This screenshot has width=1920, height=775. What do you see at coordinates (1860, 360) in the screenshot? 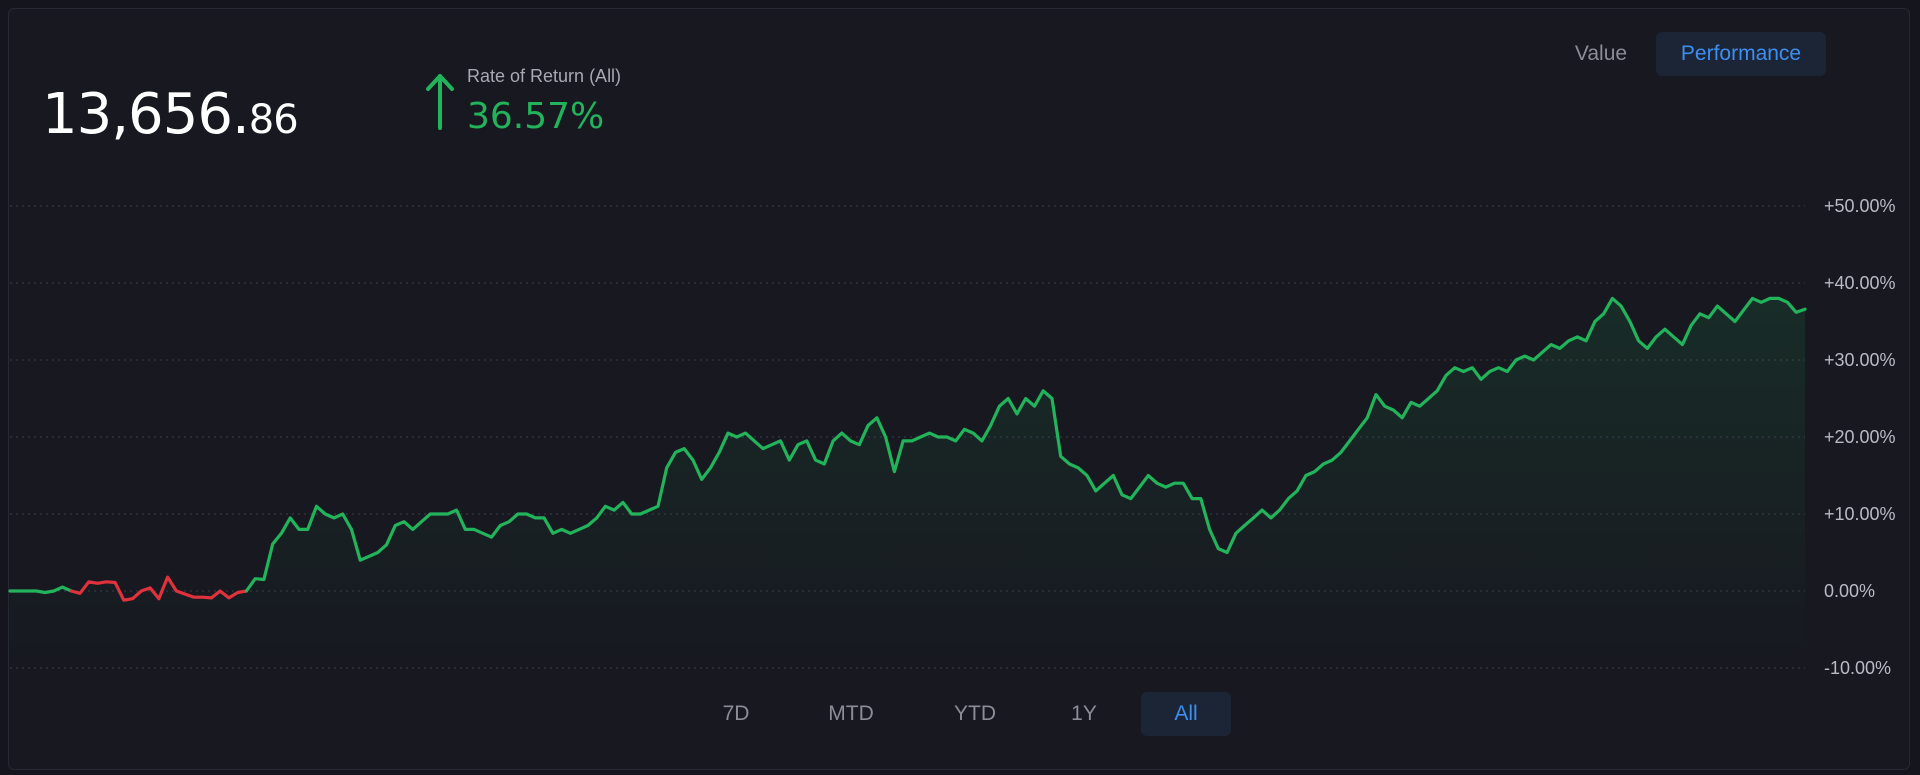
I see `y-tick-label: +30.00%` at bounding box center [1860, 360].